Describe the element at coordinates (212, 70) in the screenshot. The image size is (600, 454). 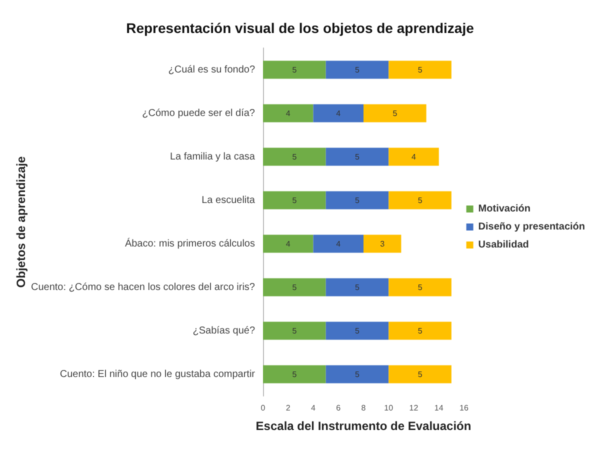
I see `y-tick-label: ¿Cuál es su fondo?` at that location.